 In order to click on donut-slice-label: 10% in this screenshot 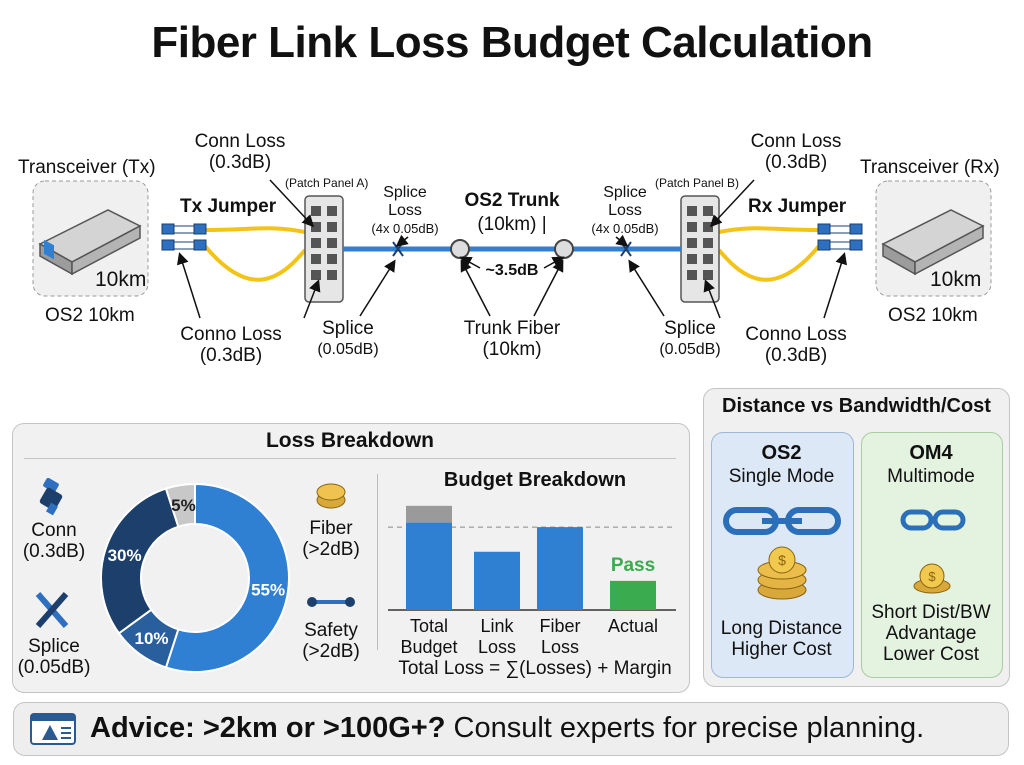, I will do `click(151, 638)`.